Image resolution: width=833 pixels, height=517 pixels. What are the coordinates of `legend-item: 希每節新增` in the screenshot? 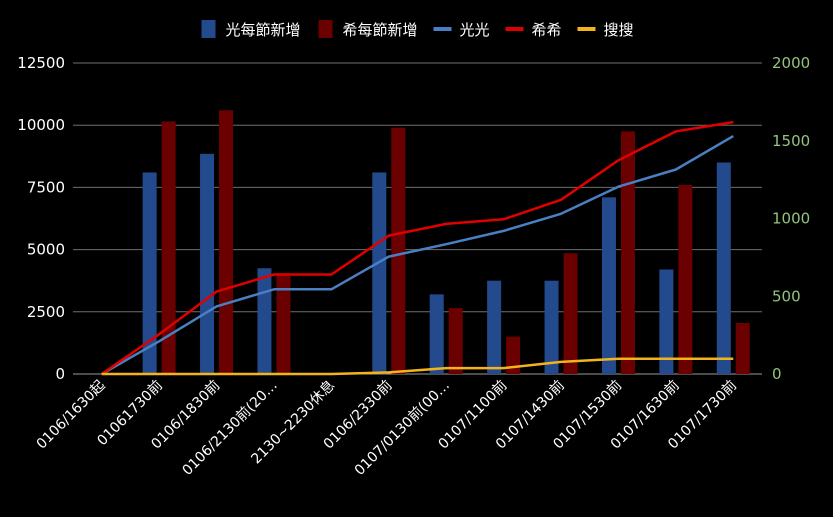 It's located at (368, 29).